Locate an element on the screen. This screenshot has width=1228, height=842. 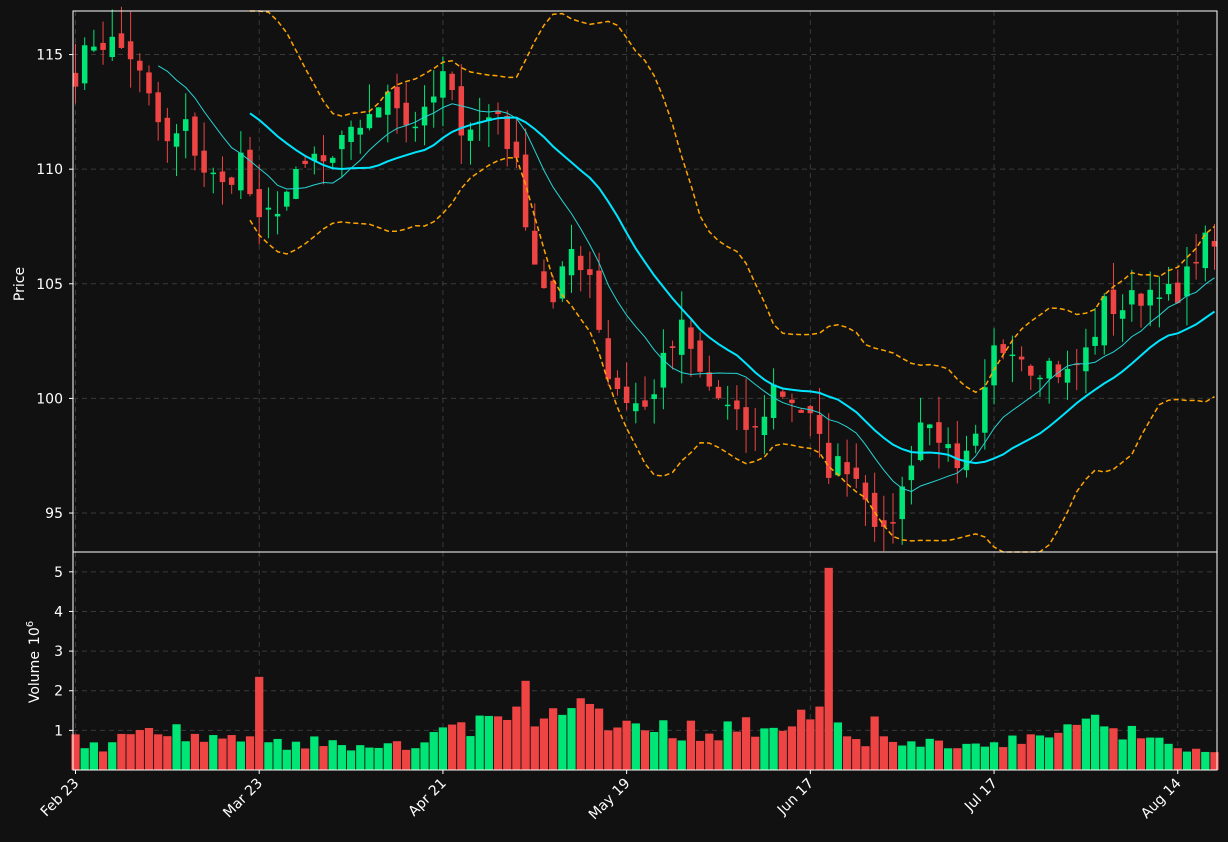
volume-axis-multiplier: 10 is located at coordinates (35, 636).